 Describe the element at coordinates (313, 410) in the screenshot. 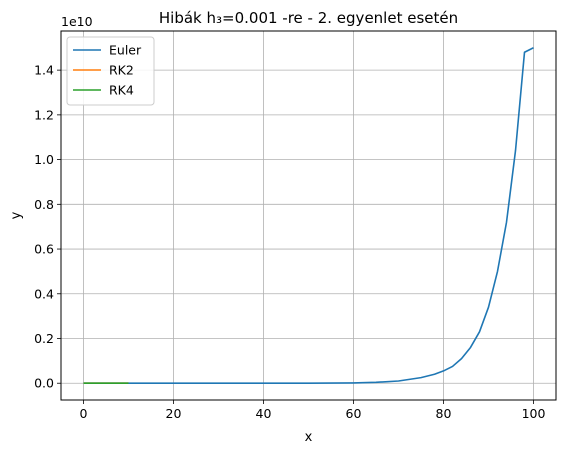

I see `x-axis: 0 20 40 60 80 100` at that location.